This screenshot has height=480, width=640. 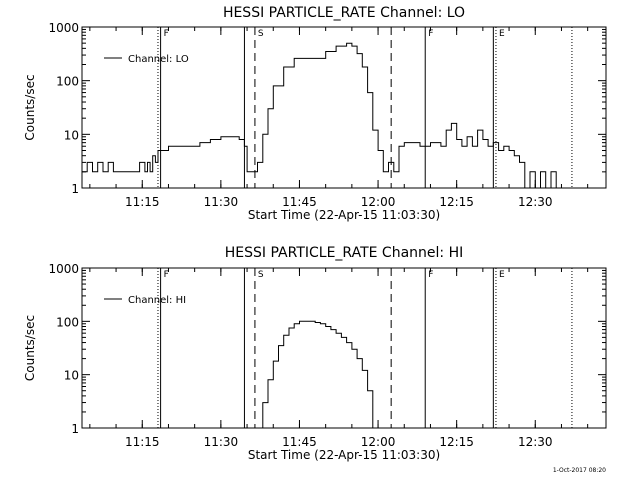 What do you see at coordinates (30, 107) in the screenshot?
I see `chart-0-y-axis-label: Counts/sec` at bounding box center [30, 107].